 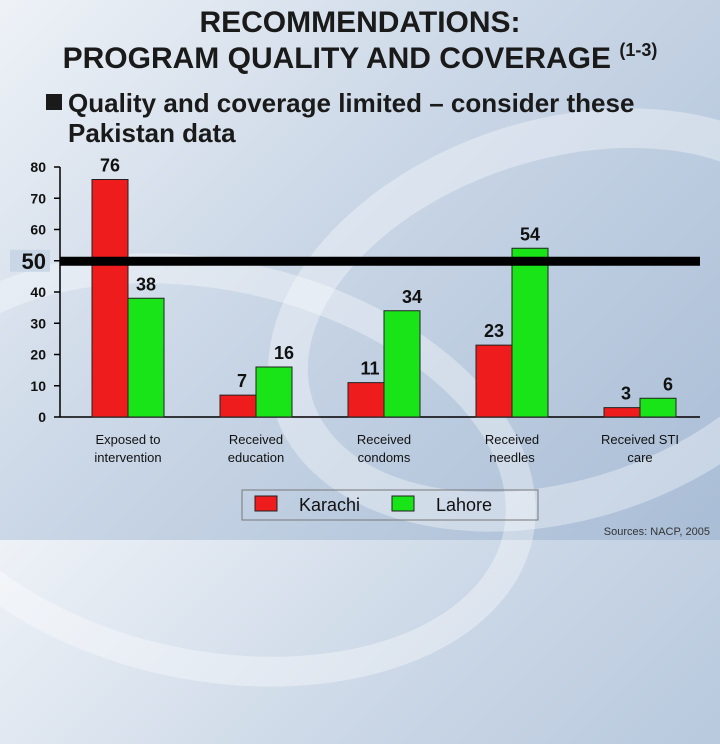 I want to click on bullet-icon, so click(x=54, y=102).